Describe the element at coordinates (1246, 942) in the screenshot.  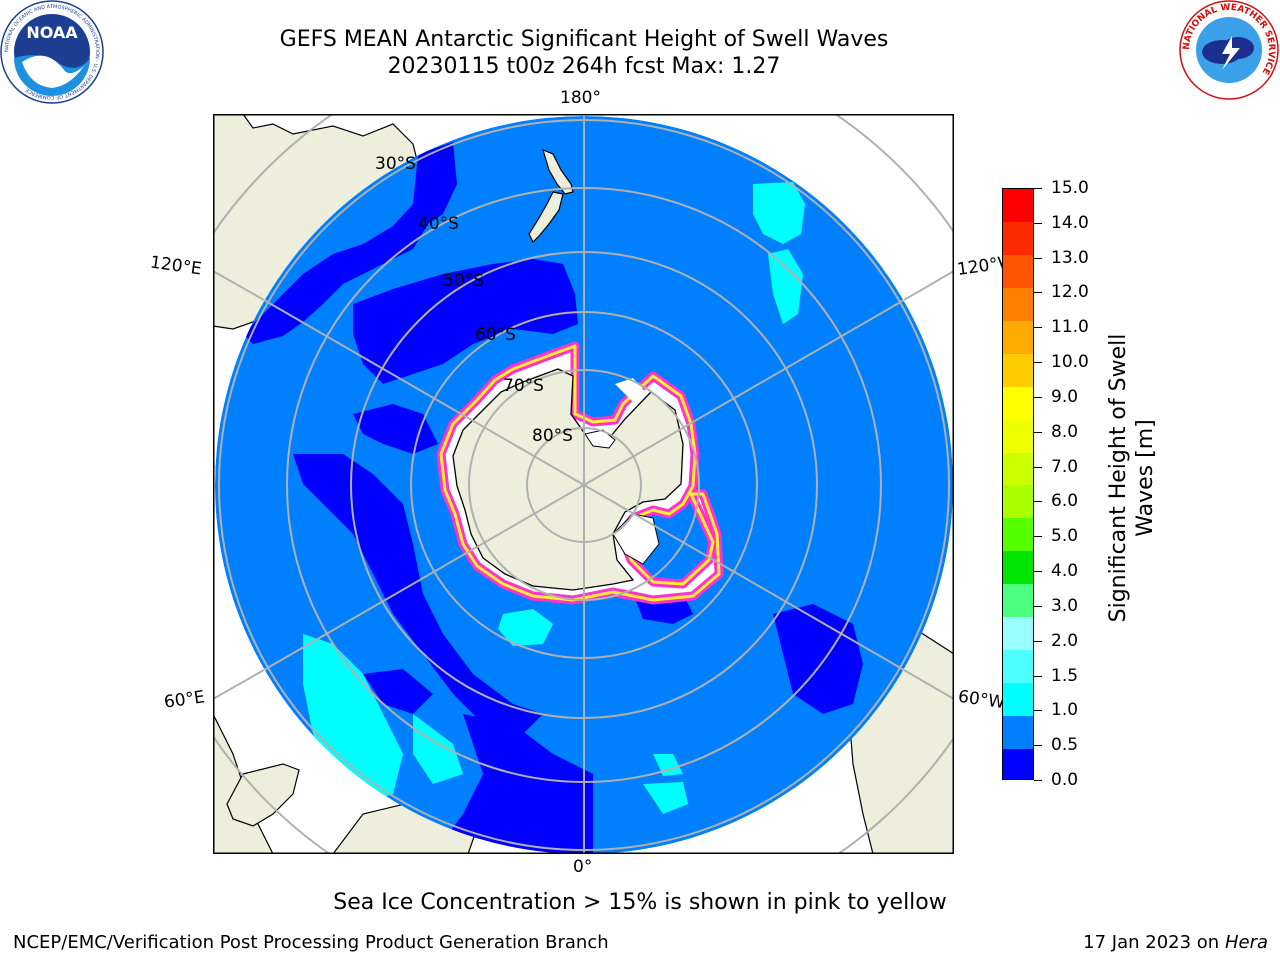
I see `run-system: Hera` at that location.